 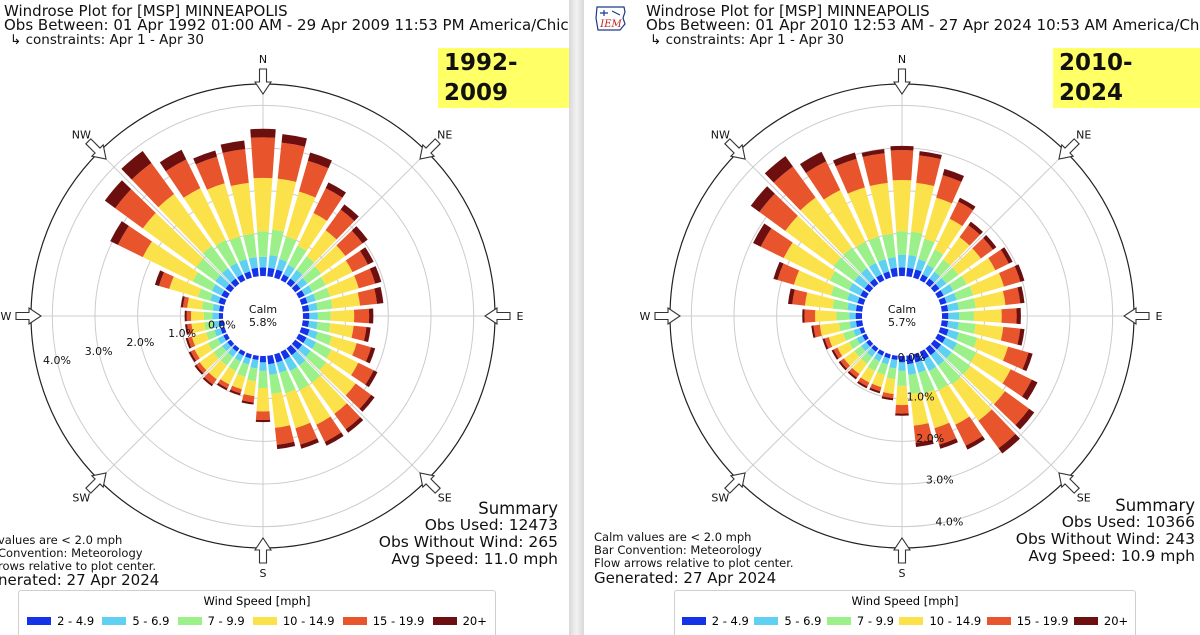 I want to click on summary-title: Summary, so click(x=1155, y=505).